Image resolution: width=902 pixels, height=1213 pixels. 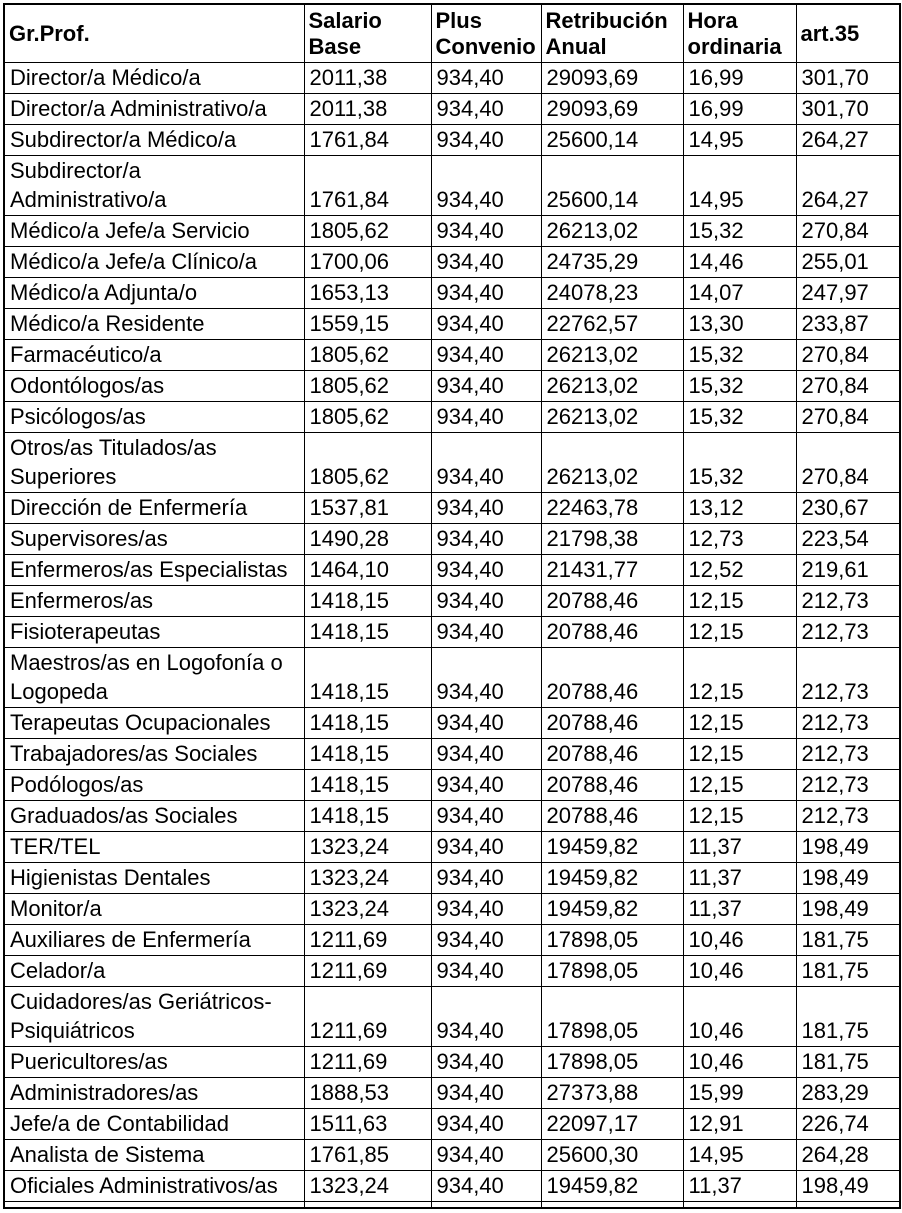 I want to click on art35-cell: 247,97, so click(x=848, y=293).